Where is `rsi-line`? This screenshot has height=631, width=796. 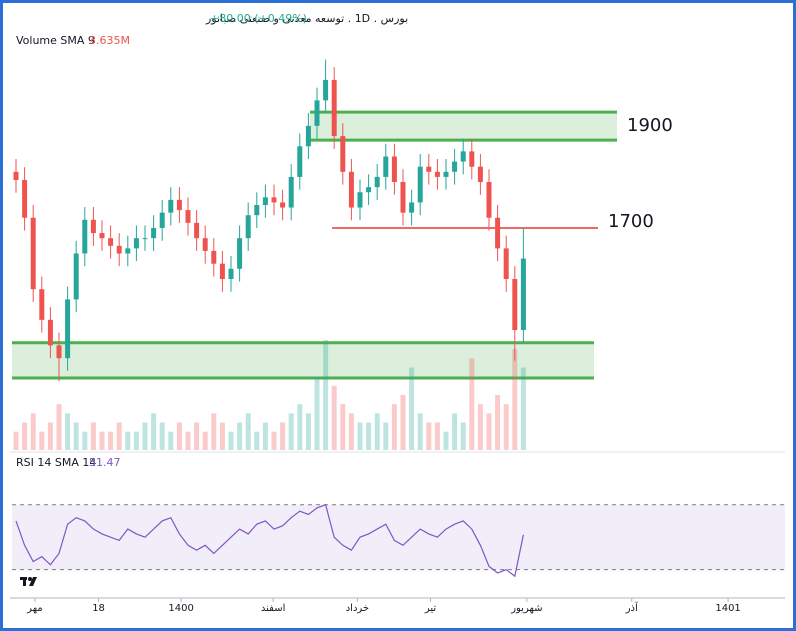 rsi-line is located at coordinates (269, 540).